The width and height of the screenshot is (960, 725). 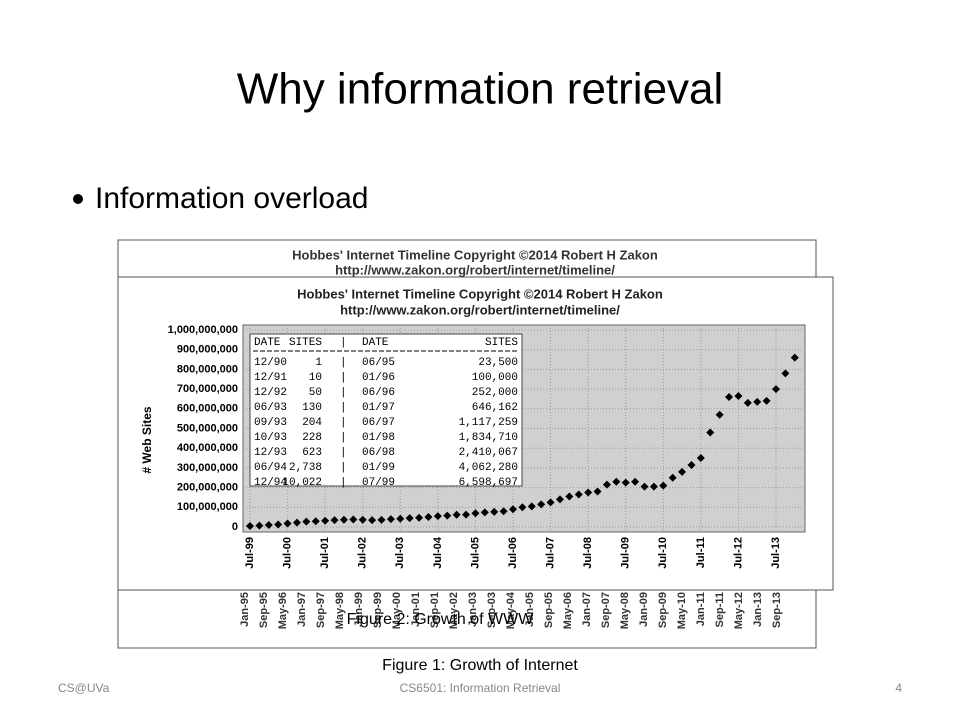 What do you see at coordinates (245, 609) in the screenshot?
I see `x-tick-label: Jan-95` at bounding box center [245, 609].